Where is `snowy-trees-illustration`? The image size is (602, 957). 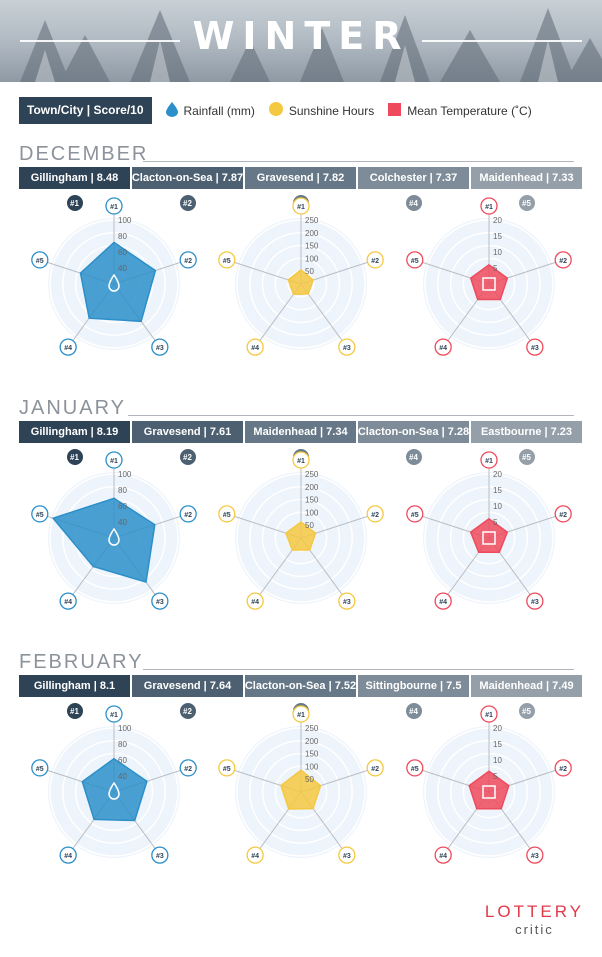
snowy-trees-illustration is located at coordinates (311, 45).